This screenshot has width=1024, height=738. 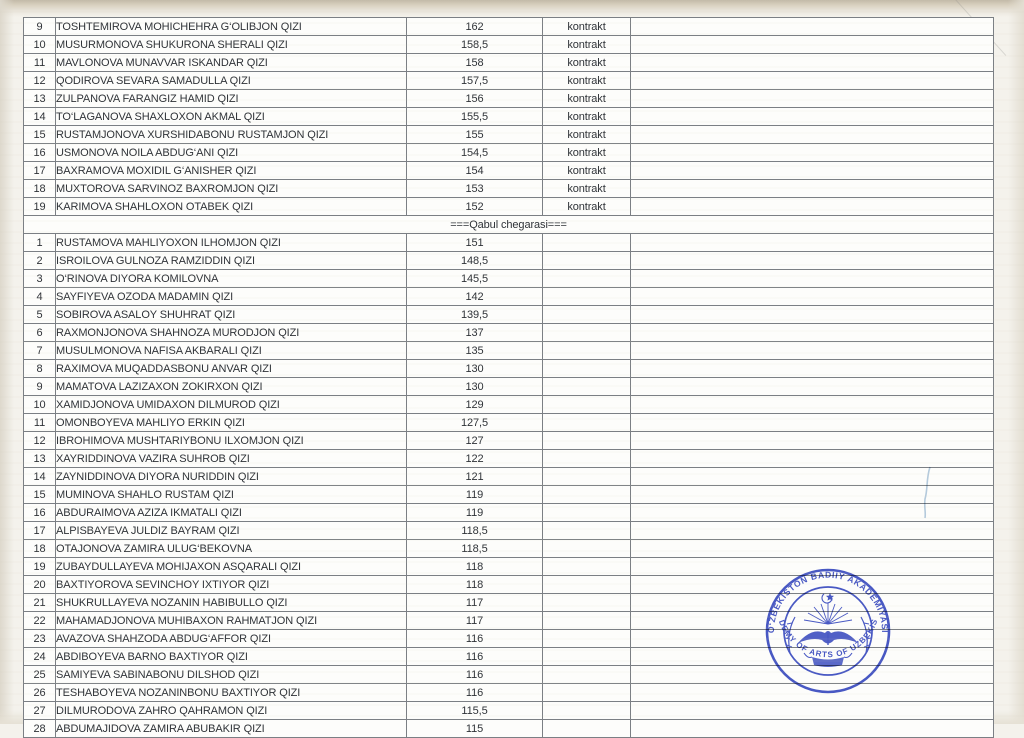 What do you see at coordinates (474, 332) in the screenshot?
I see `score-cell: 137` at bounding box center [474, 332].